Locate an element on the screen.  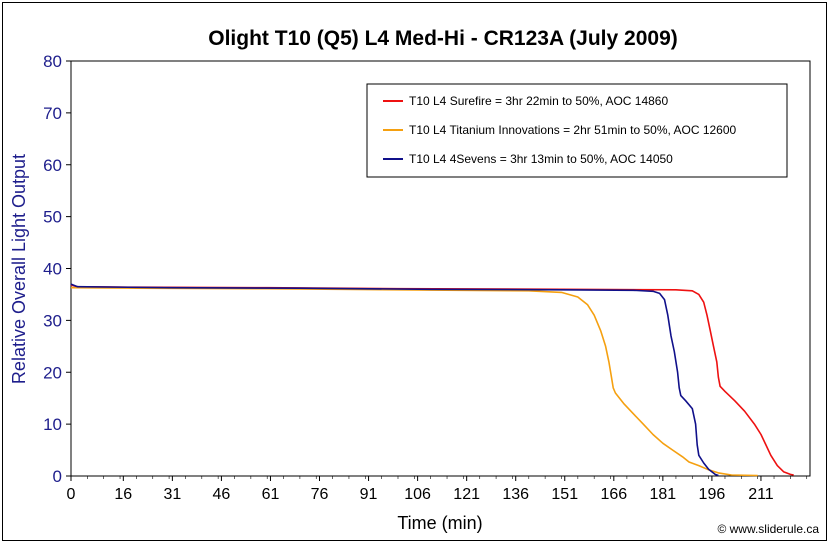
x-tick-label: 106 is located at coordinates (417, 494).